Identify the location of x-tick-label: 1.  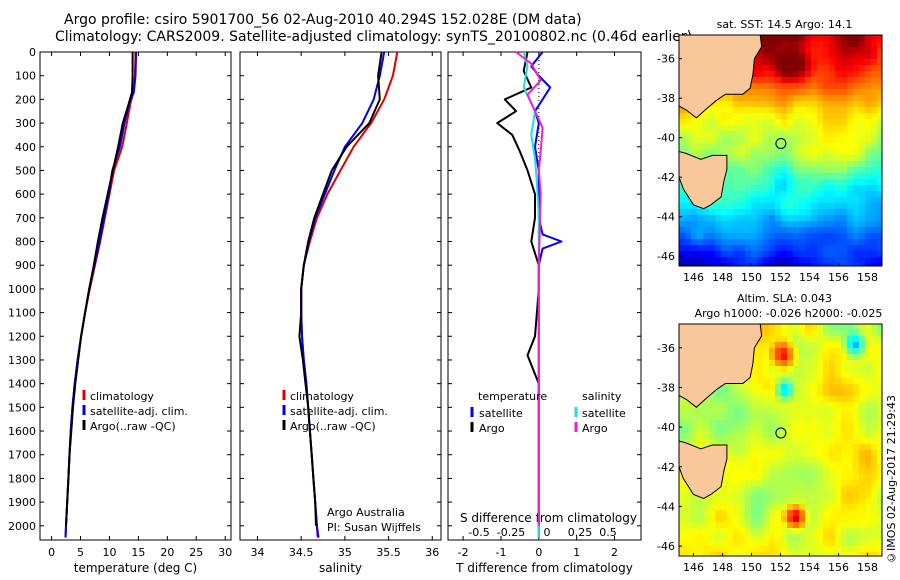
(576, 552).